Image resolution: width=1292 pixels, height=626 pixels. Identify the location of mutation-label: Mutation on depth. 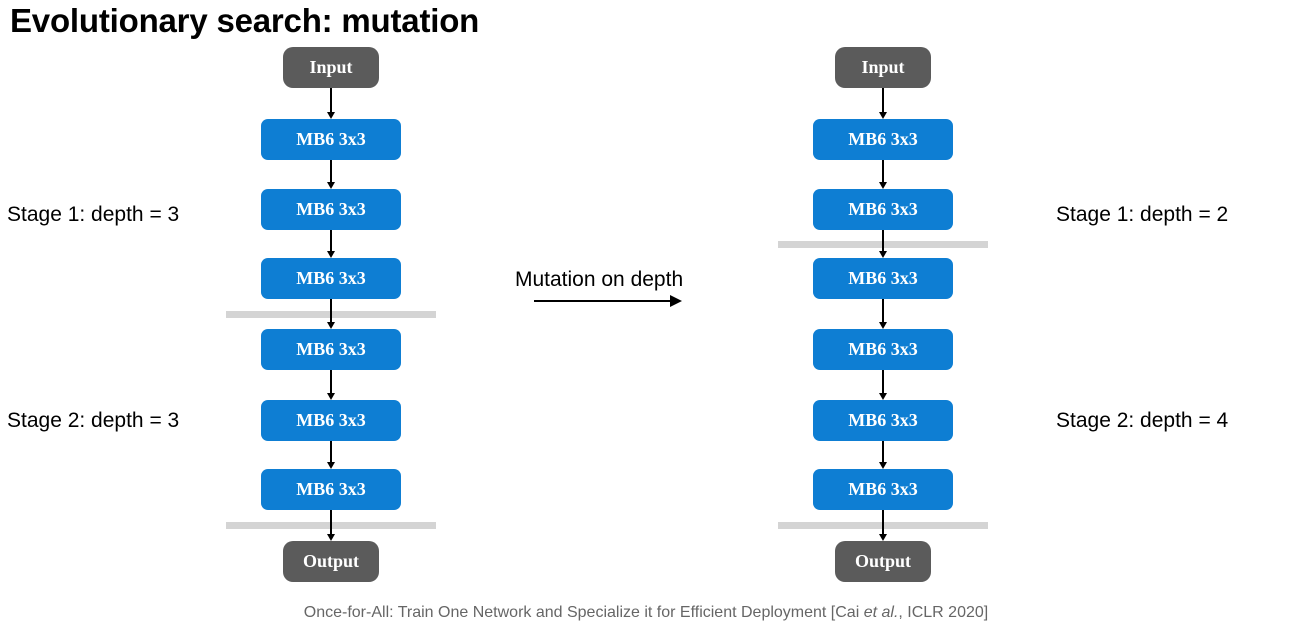
(599, 279).